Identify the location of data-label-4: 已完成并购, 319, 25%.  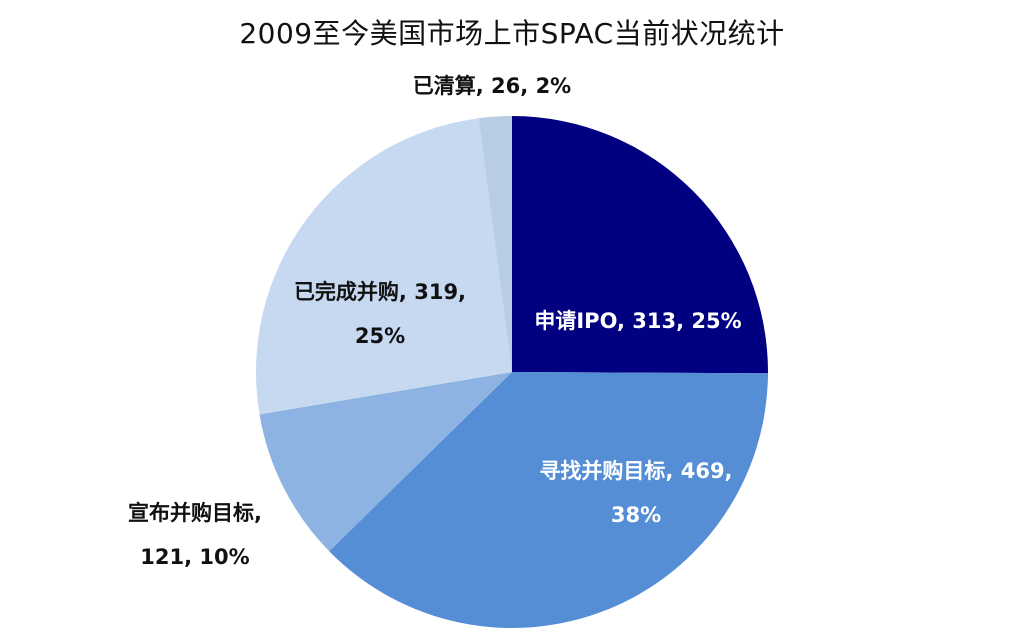
(380, 314).